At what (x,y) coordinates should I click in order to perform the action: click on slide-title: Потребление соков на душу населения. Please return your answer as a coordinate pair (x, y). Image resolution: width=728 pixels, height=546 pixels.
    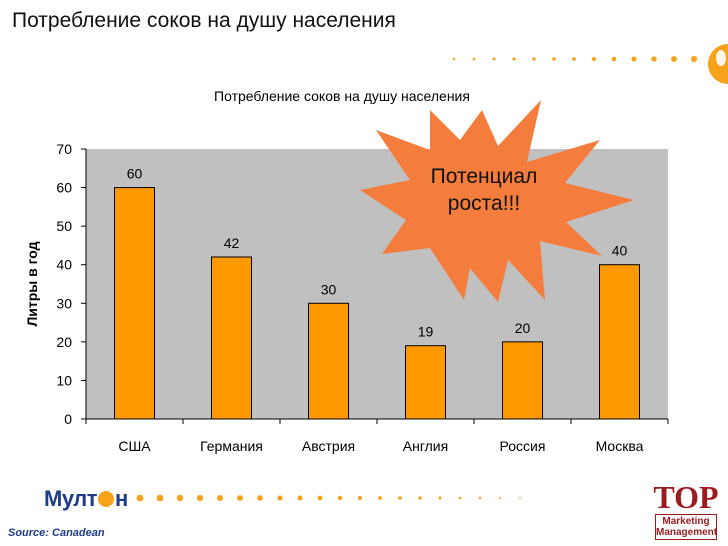
    Looking at the image, I should click on (204, 20).